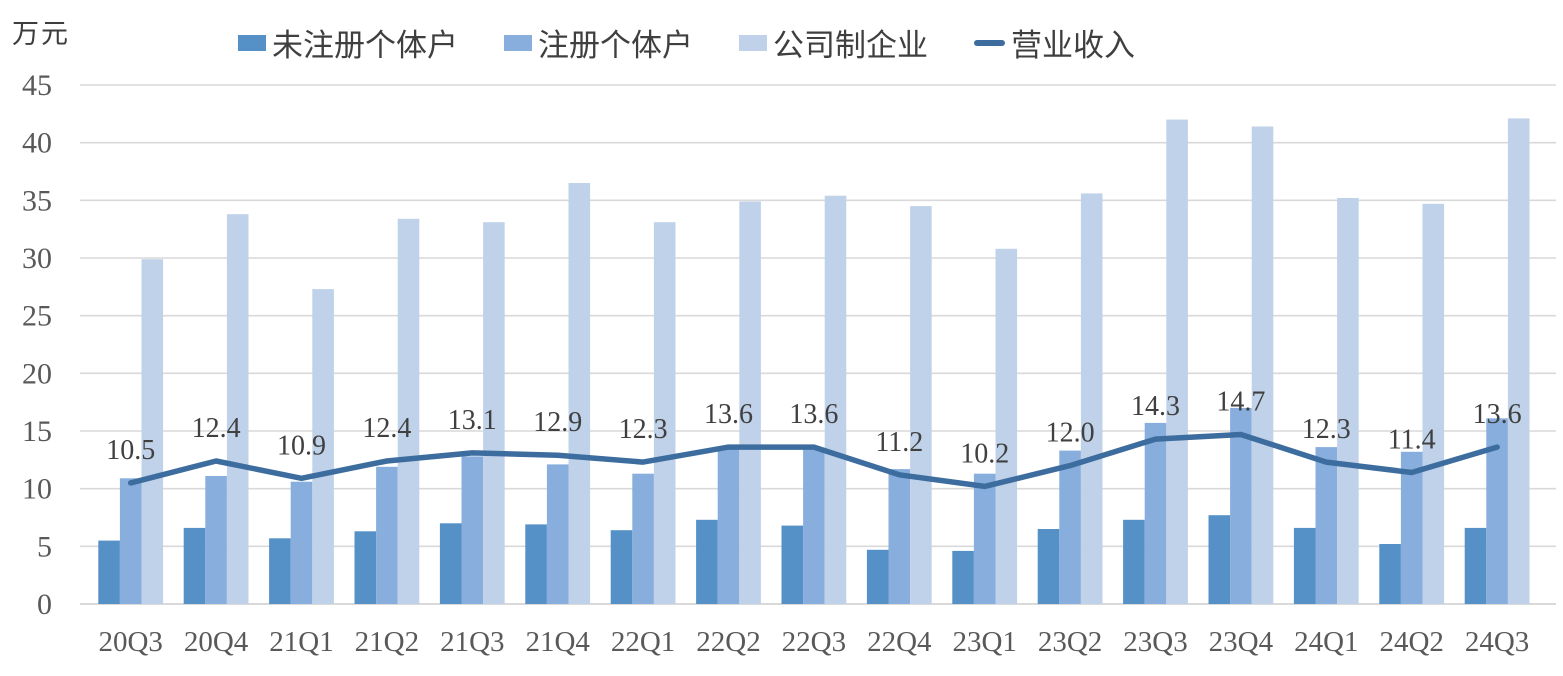 The image size is (1563, 676). Describe the element at coordinates (37, 85) in the screenshot. I see `y-tick-label: 45` at that location.